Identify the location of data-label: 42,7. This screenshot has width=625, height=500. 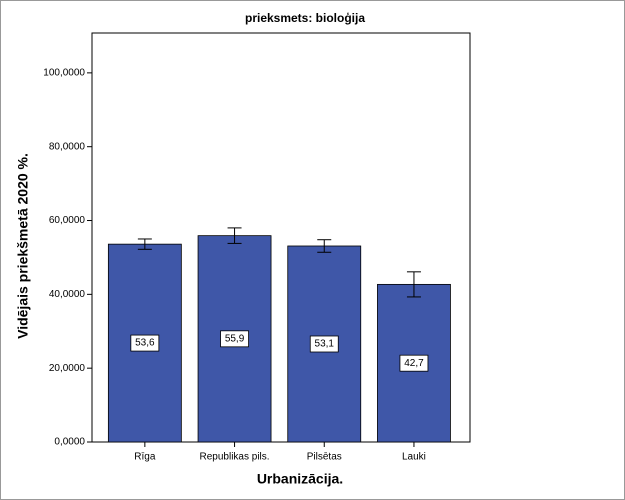
(414, 363).